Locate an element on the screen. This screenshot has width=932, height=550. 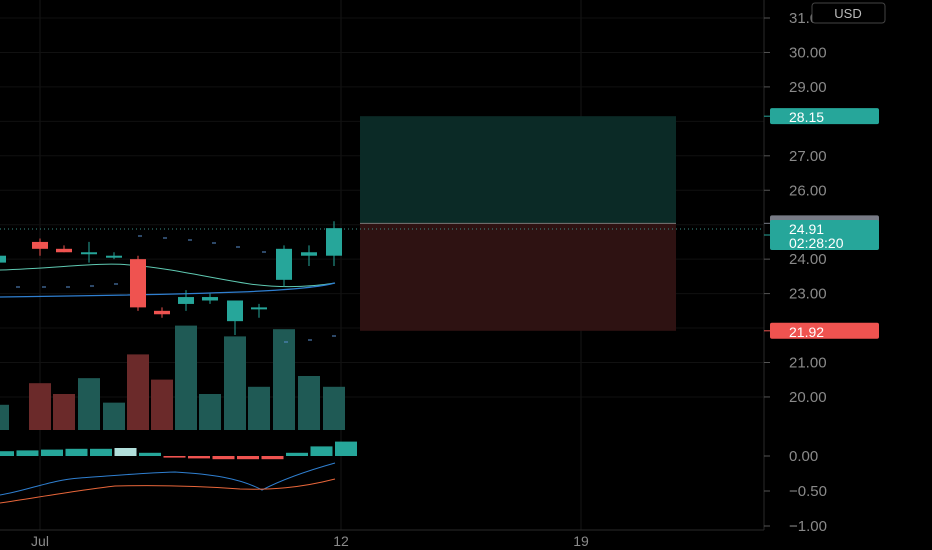
last-price-badge is located at coordinates (824, 235).